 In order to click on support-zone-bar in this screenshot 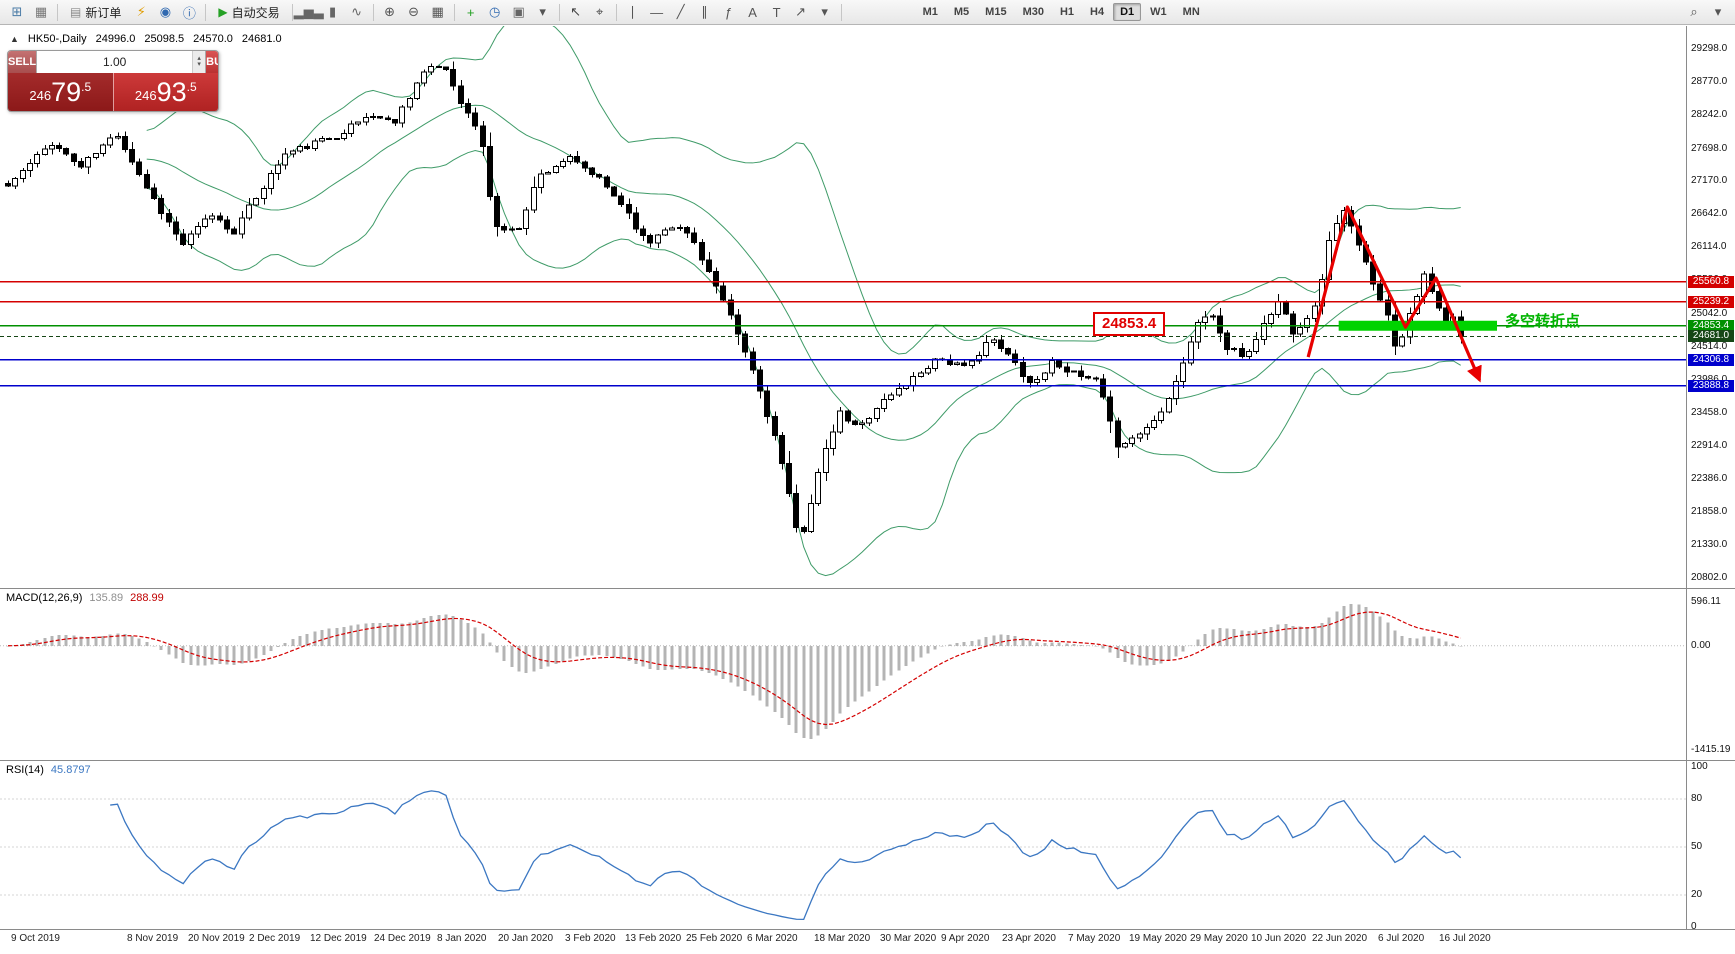, I will do `click(1418, 325)`.